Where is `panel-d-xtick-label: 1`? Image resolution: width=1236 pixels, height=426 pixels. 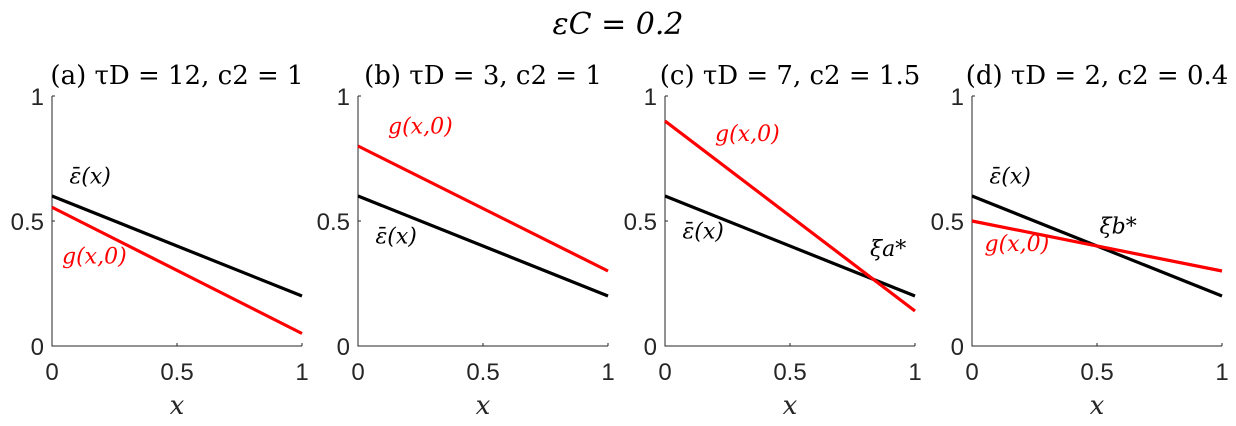
panel-d-xtick-label: 1 is located at coordinates (1221, 372).